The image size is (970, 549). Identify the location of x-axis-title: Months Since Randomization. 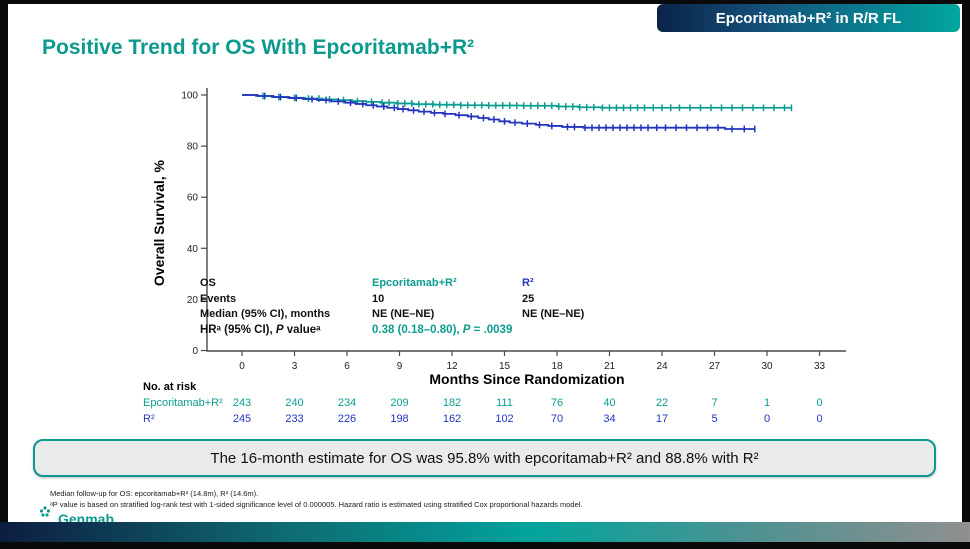
(527, 379).